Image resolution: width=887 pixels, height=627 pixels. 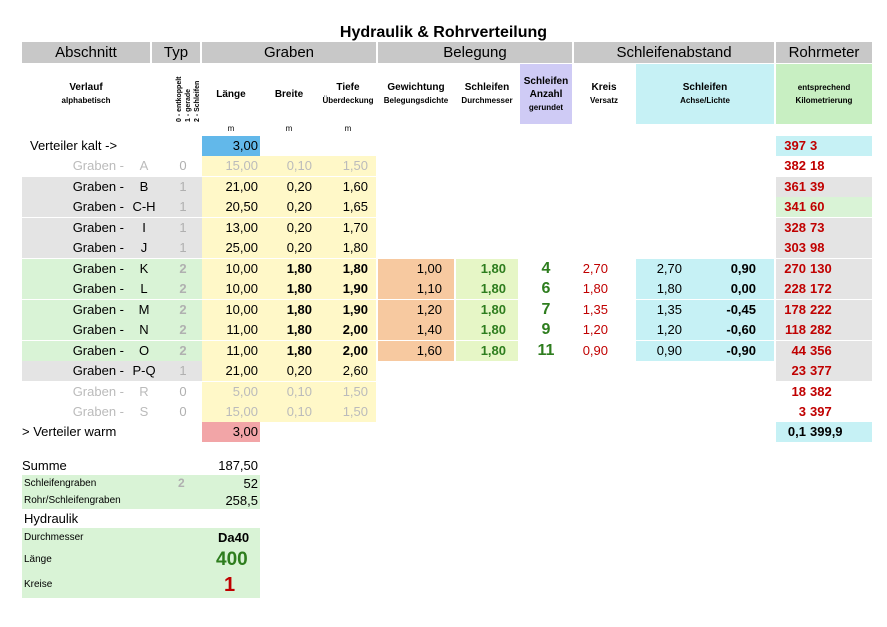 What do you see at coordinates (144, 329) in the screenshot?
I see `row-id: N` at bounding box center [144, 329].